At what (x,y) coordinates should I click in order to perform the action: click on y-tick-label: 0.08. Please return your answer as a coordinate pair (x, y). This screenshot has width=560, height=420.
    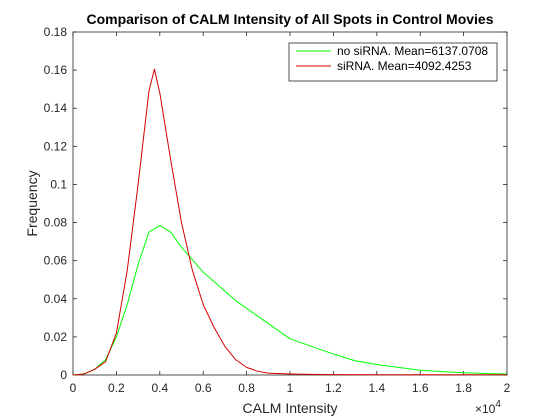
    Looking at the image, I should click on (56, 223).